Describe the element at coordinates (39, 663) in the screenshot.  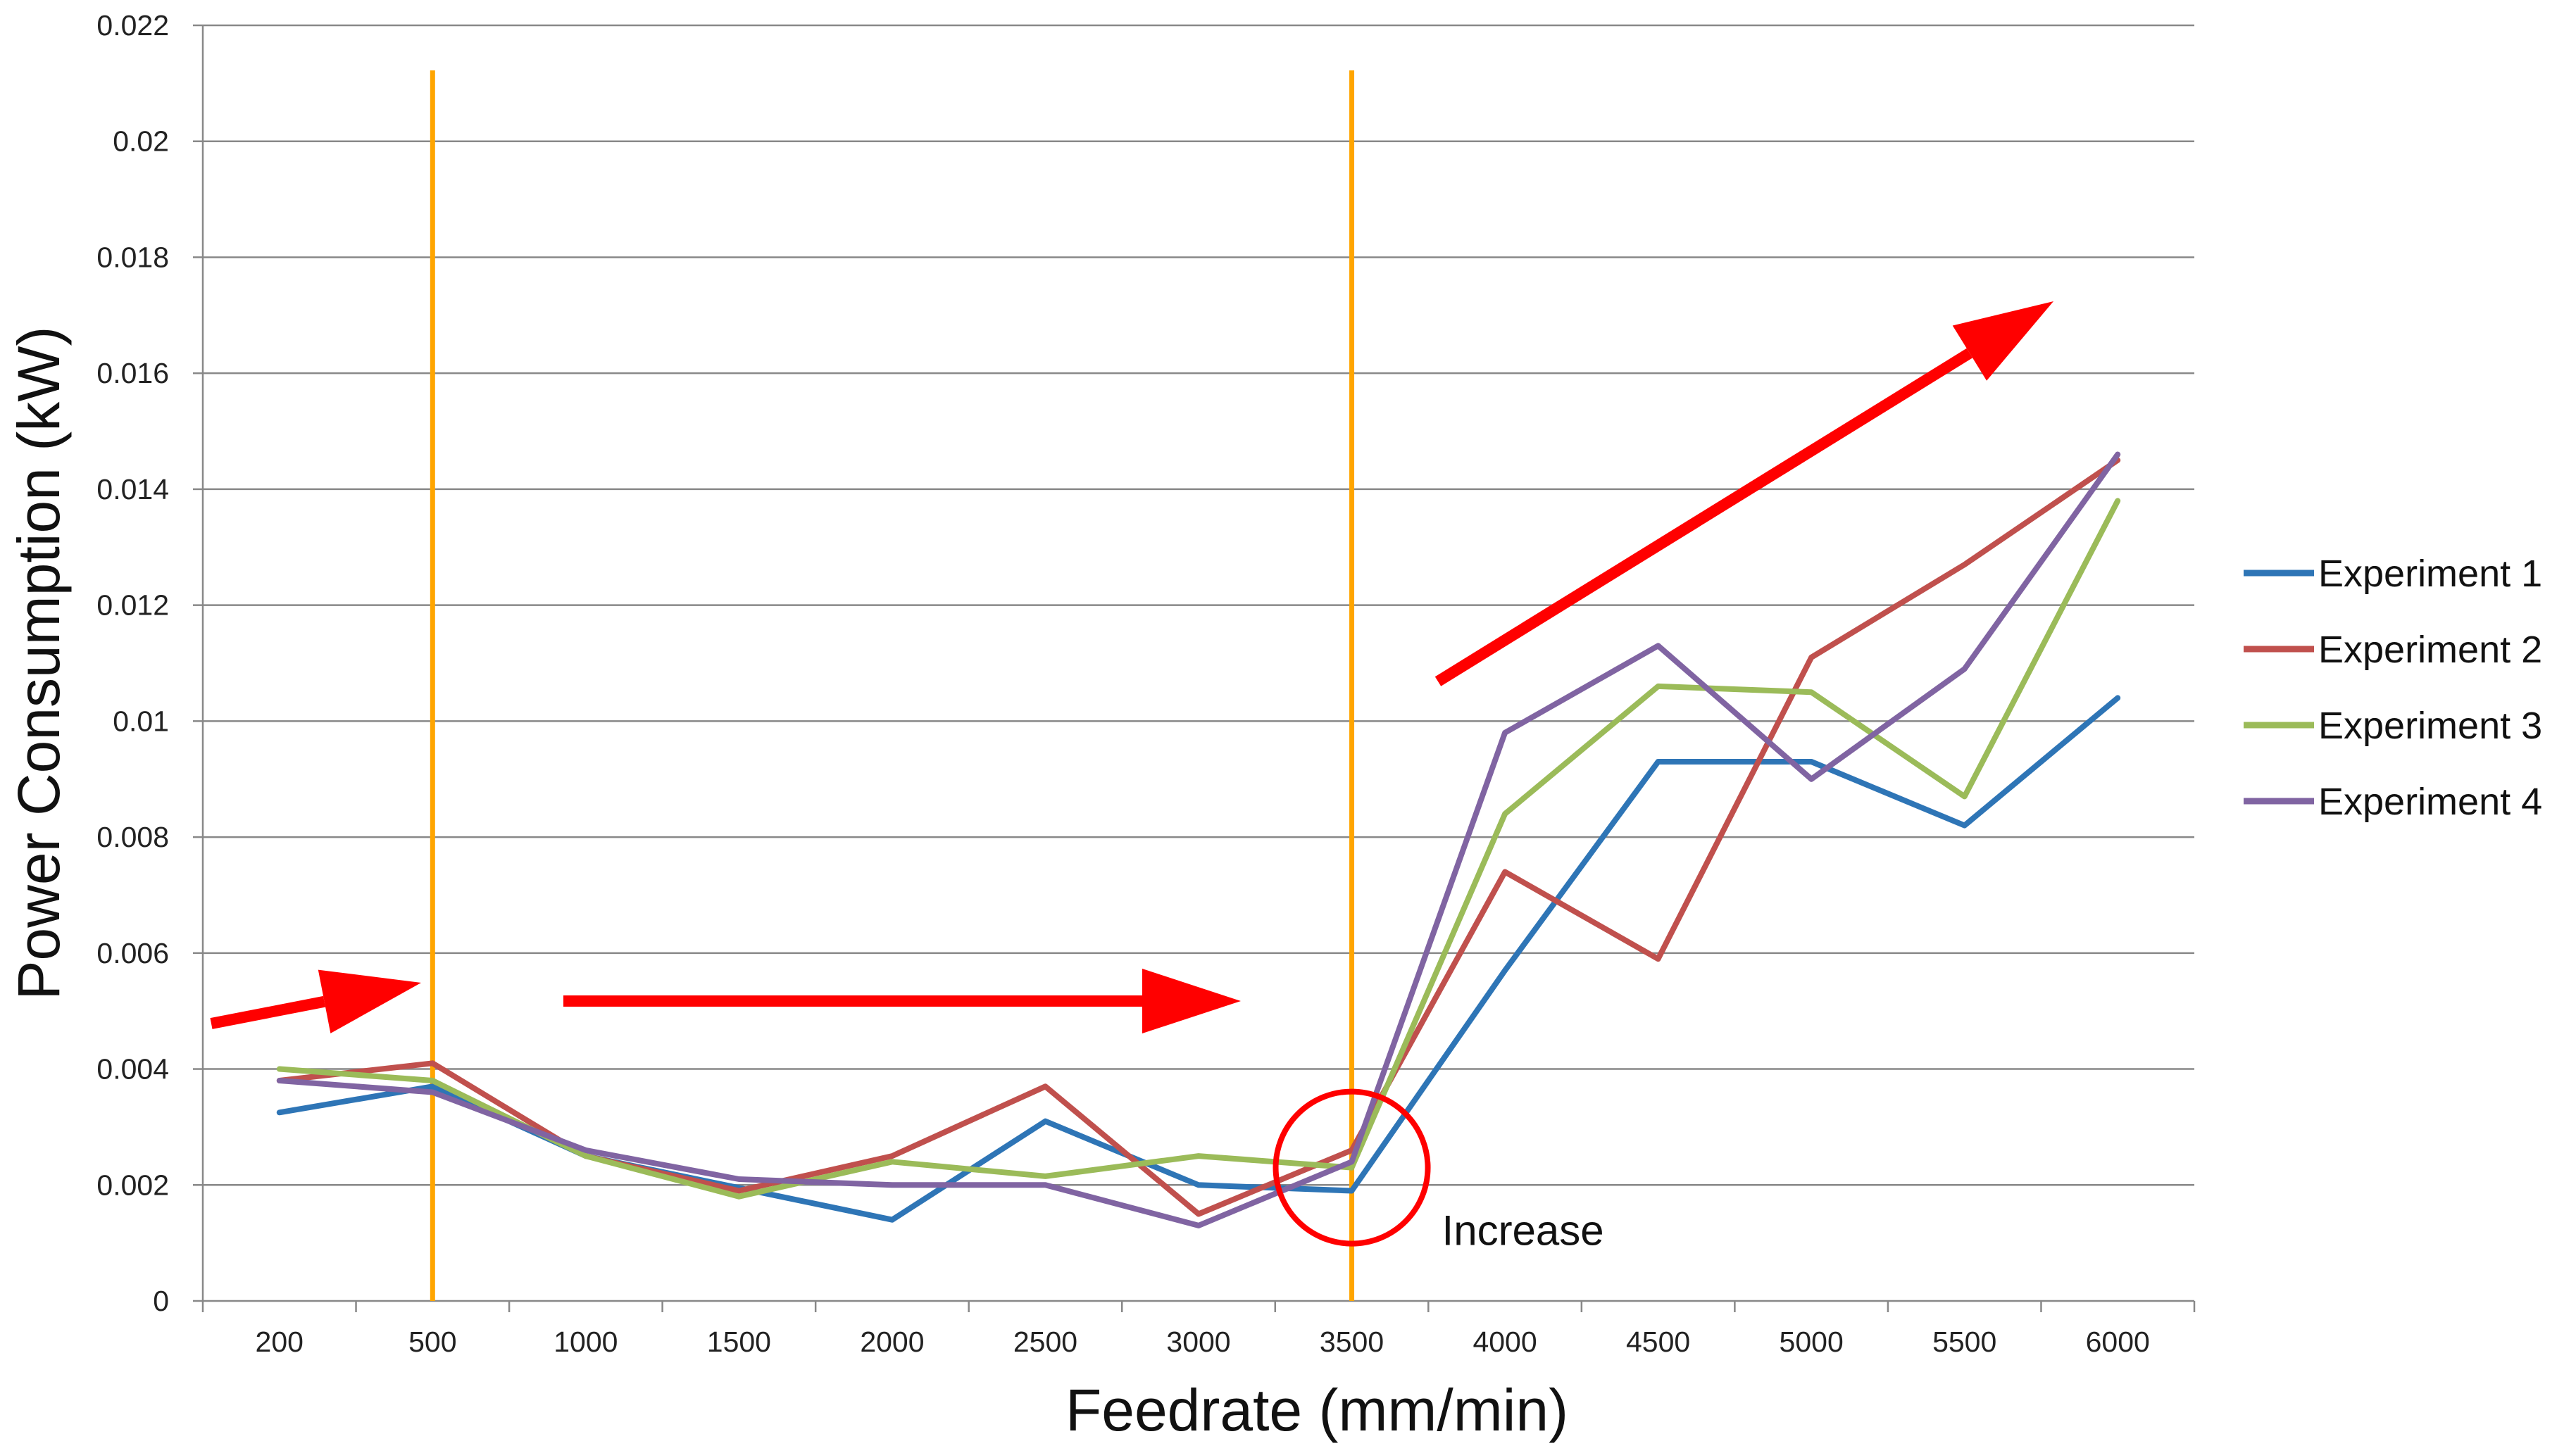
I see `y-axis-title: Power Consumption (kW)` at that location.